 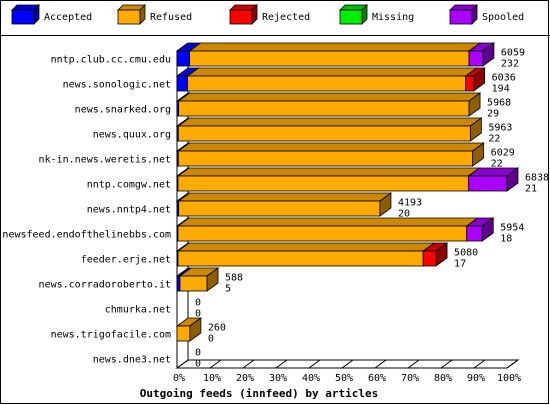 I want to click on legend-item-refused: Refused, so click(x=154, y=14).